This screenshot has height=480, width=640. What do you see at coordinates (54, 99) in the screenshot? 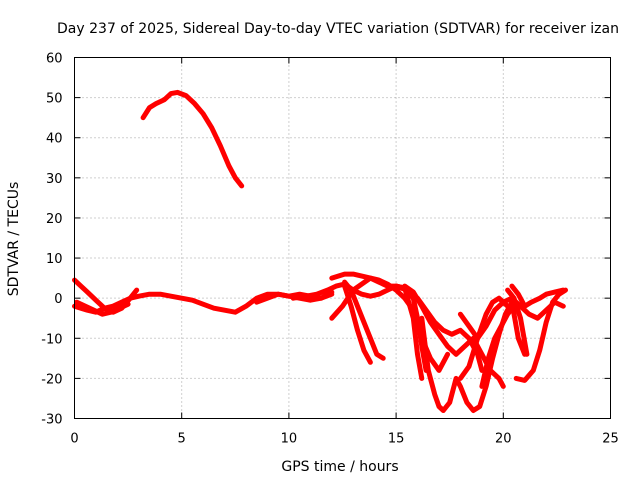
I see `y-tick-label: 50` at bounding box center [54, 99].